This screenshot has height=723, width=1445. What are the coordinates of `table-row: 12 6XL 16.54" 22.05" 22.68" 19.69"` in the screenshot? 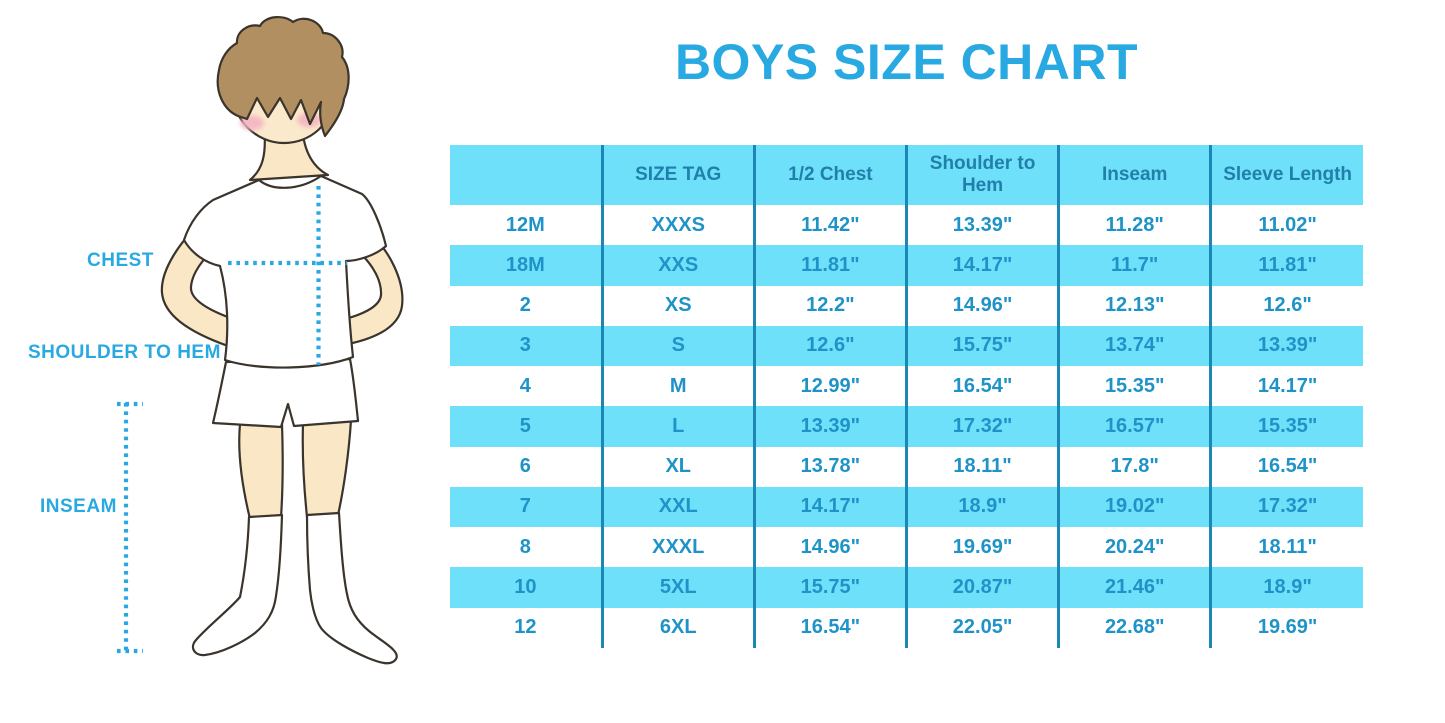 It's located at (906, 627).